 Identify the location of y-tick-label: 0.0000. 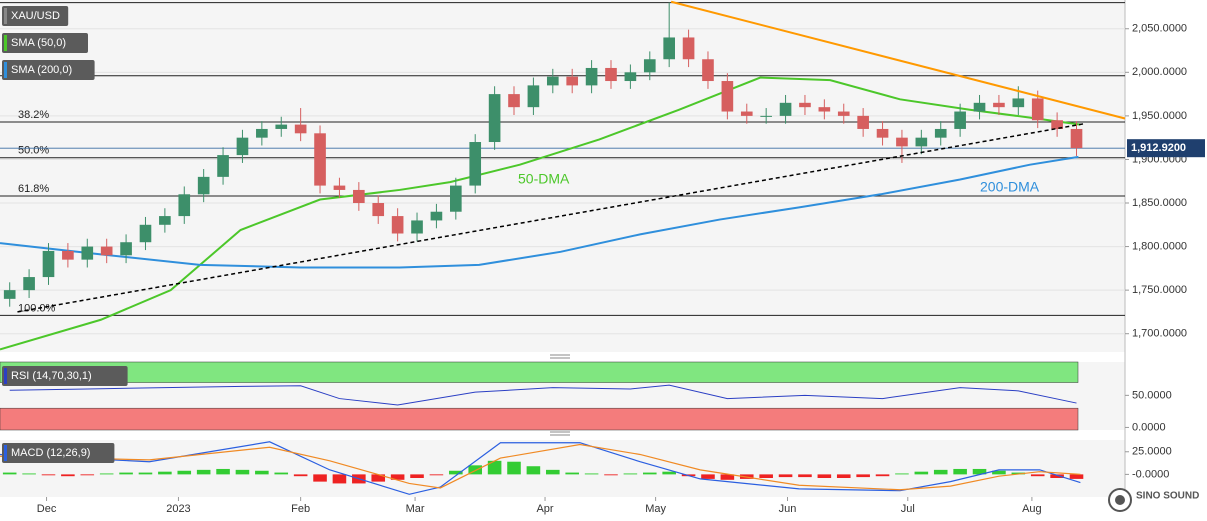
(1149, 427).